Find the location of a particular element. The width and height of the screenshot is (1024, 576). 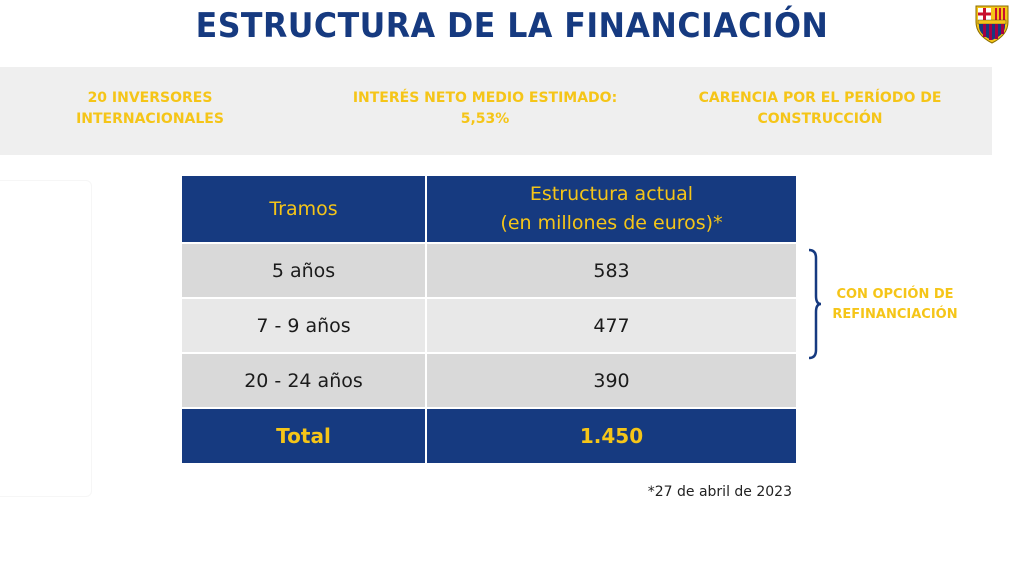

cell-valor: 583 is located at coordinates (611, 270).